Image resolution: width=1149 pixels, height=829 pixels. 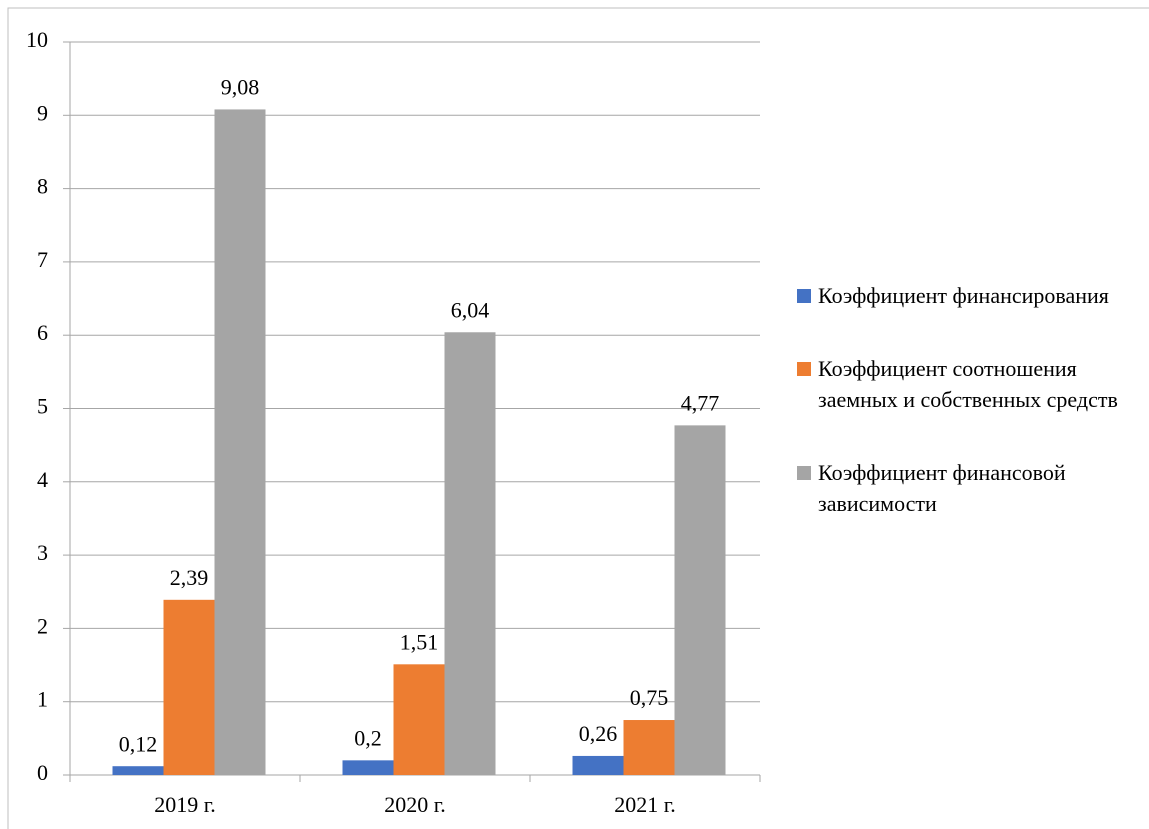 I want to click on x-tick-label: 2021 г., so click(x=645, y=804).